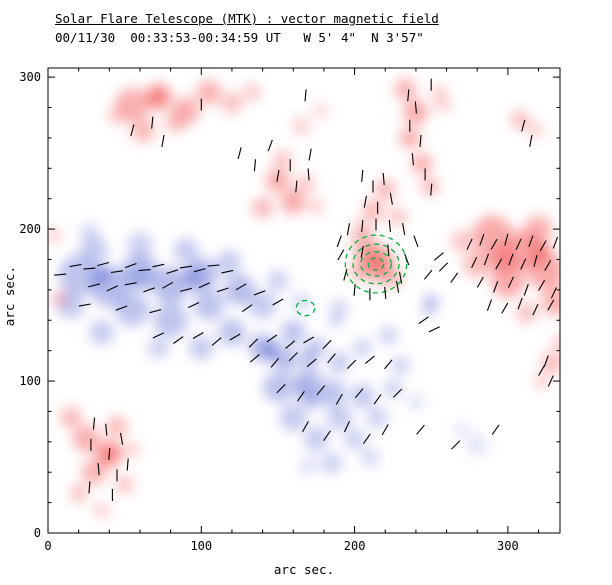  What do you see at coordinates (508, 546) in the screenshot?
I see `x-tick-label: 300` at bounding box center [508, 546].